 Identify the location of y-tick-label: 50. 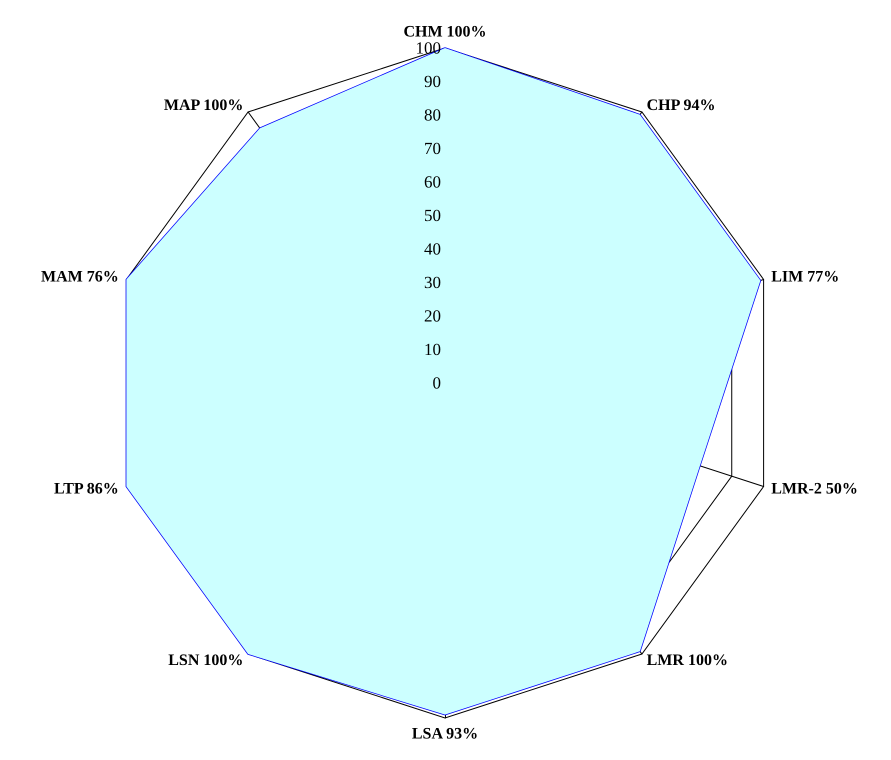
(432, 215).